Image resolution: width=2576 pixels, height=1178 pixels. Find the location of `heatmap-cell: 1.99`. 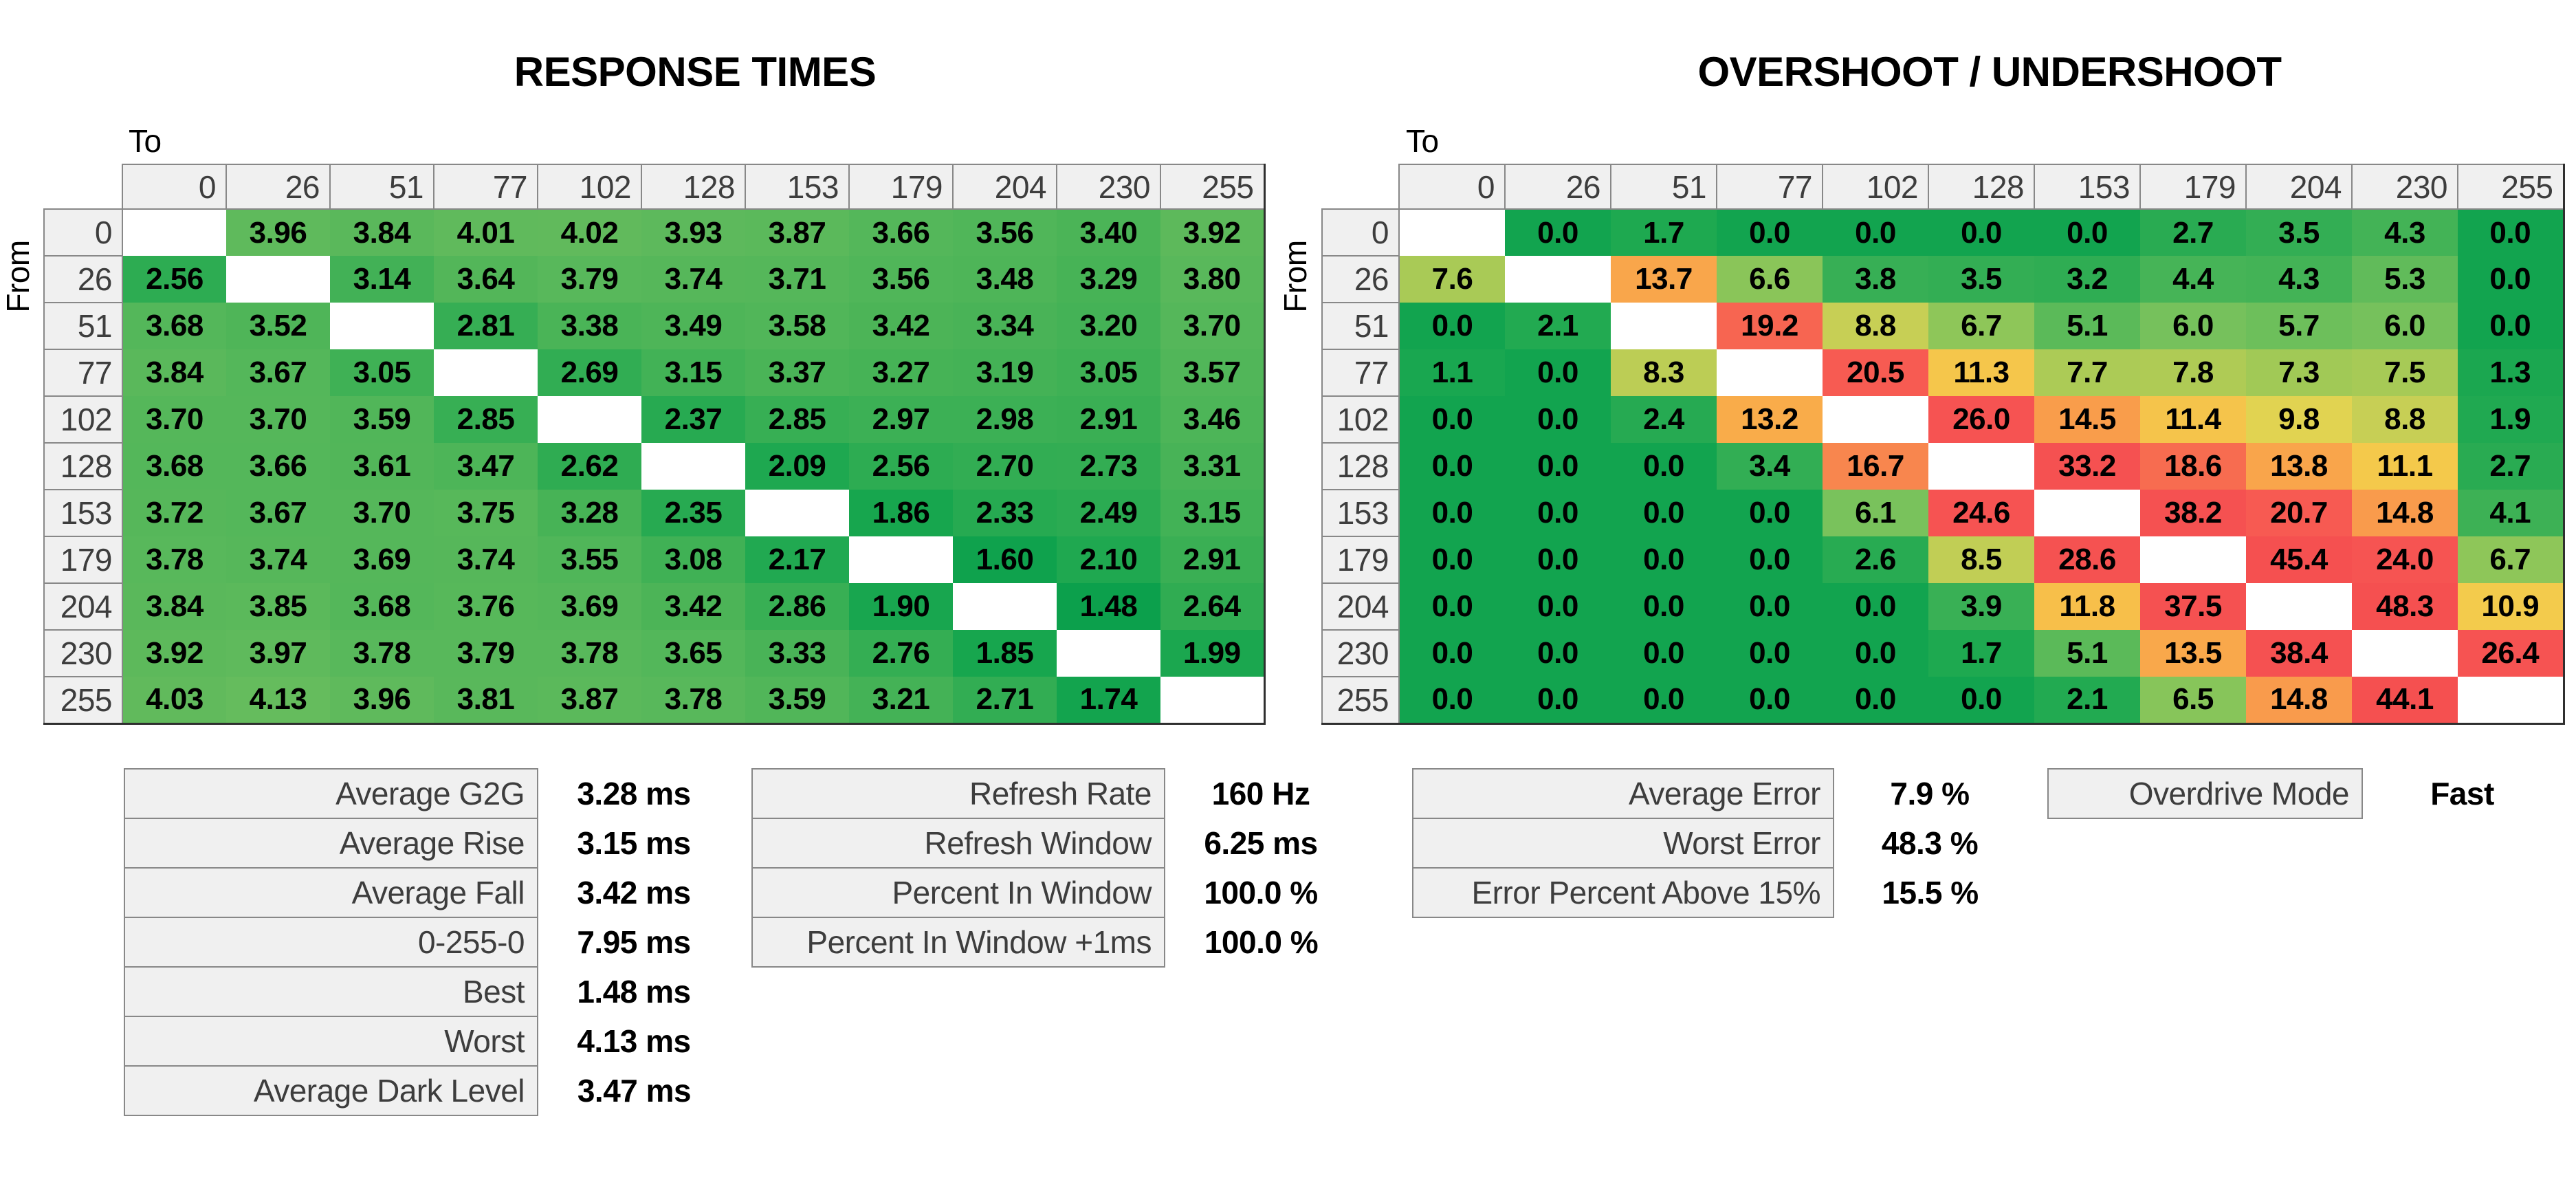

heatmap-cell: 1.99 is located at coordinates (1212, 653).